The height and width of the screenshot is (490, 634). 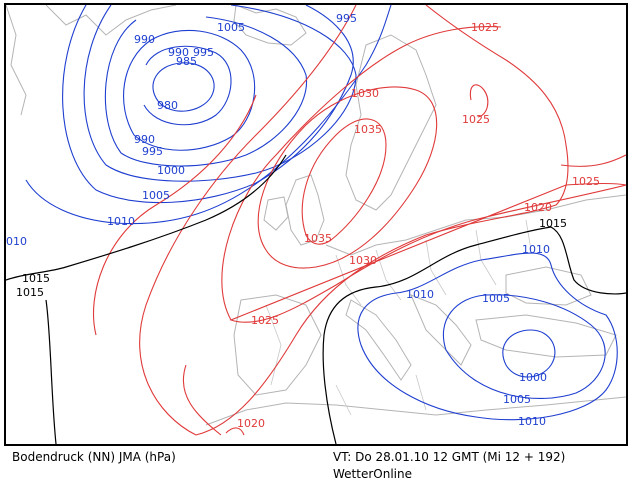 What do you see at coordinates (529, 353) in the screenshot?
I see `isobar-1000-med` at bounding box center [529, 353].